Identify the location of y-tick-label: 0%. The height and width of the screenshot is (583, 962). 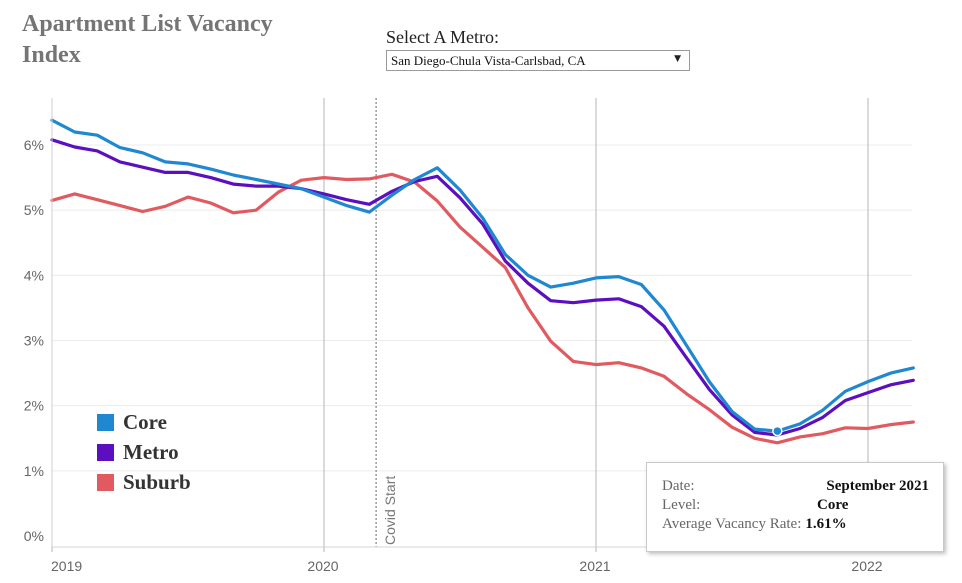
(34, 536).